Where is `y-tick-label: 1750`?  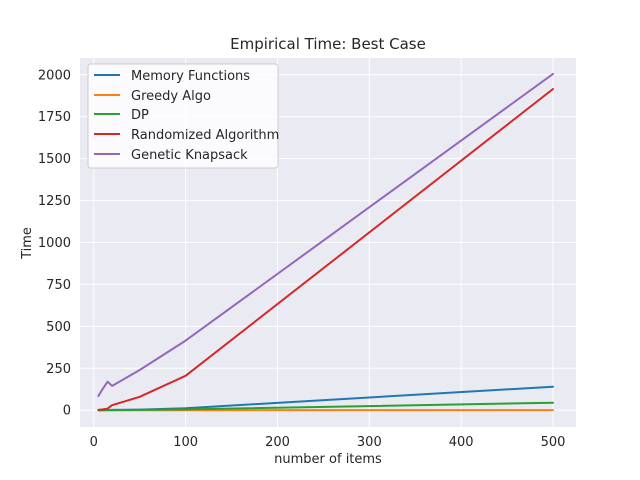
y-tick-label: 1750 is located at coordinates (54, 117).